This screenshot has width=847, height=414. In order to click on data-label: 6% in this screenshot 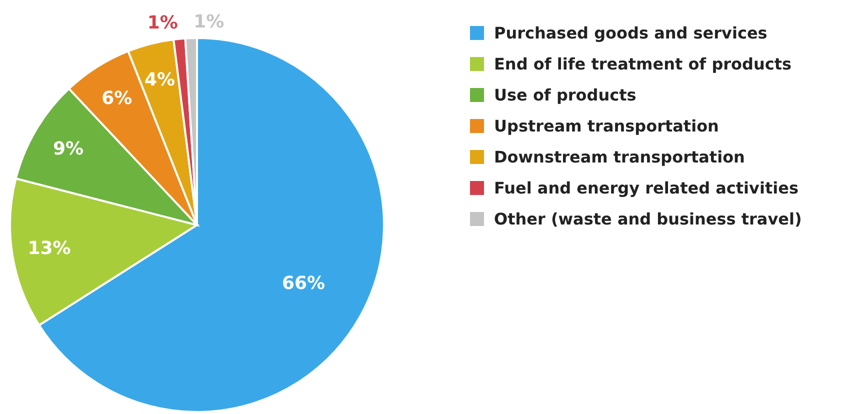, I will do `click(117, 99)`.